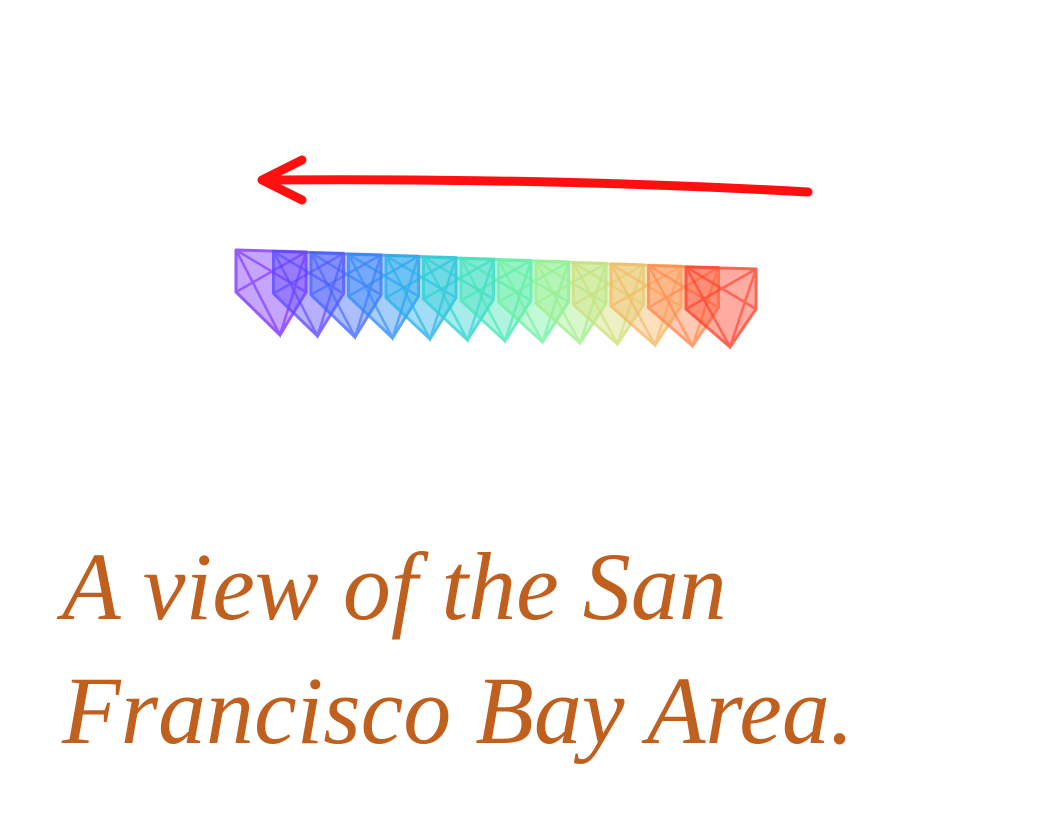  What do you see at coordinates (394, 586) in the screenshot?
I see `caption-line-1: A view of the San` at bounding box center [394, 586].